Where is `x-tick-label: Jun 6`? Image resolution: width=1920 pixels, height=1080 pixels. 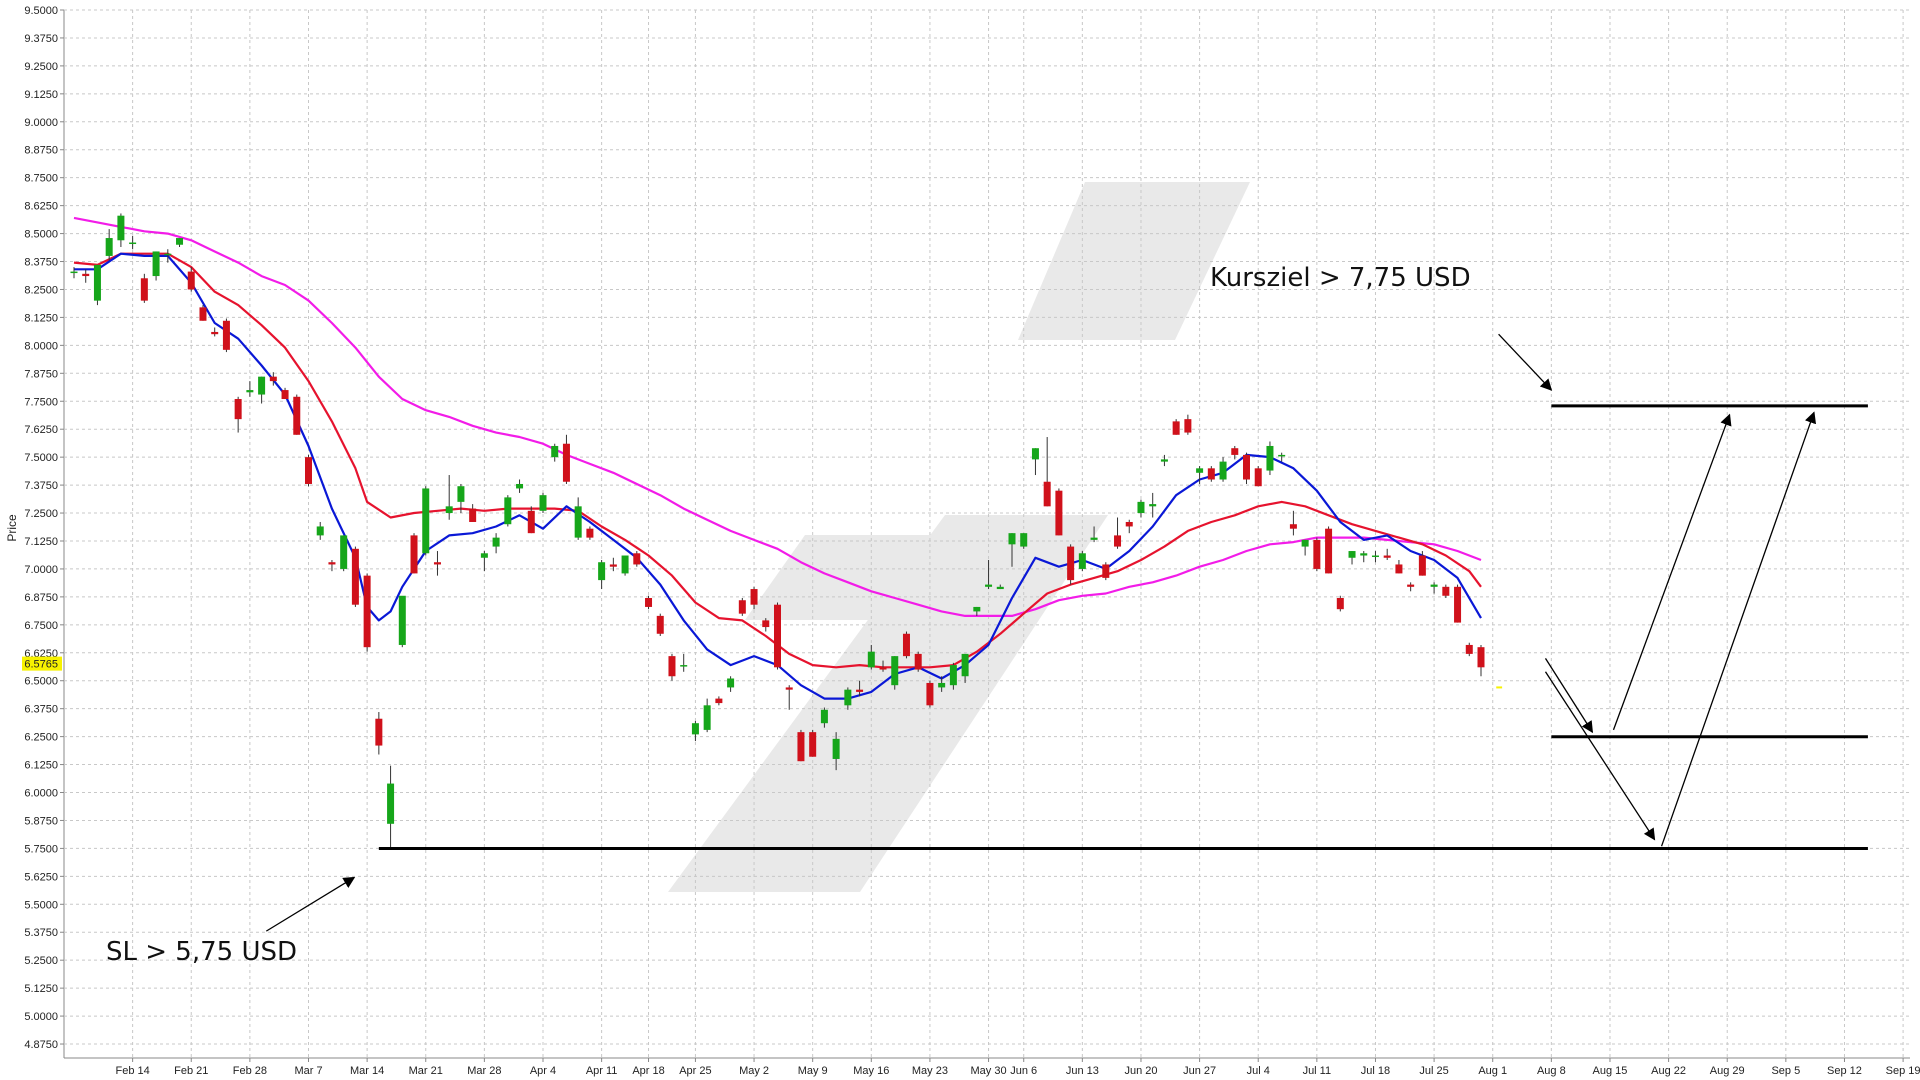
x-tick-label: Jun 6 is located at coordinates (1023, 1071).